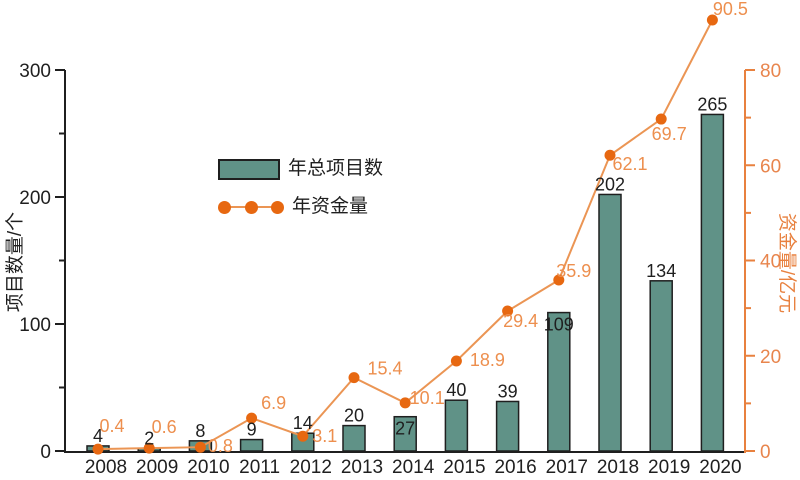 The width and height of the screenshot is (800, 480). Describe the element at coordinates (765, 452) in the screenshot. I see `right-axis-tick-label: 0` at that location.